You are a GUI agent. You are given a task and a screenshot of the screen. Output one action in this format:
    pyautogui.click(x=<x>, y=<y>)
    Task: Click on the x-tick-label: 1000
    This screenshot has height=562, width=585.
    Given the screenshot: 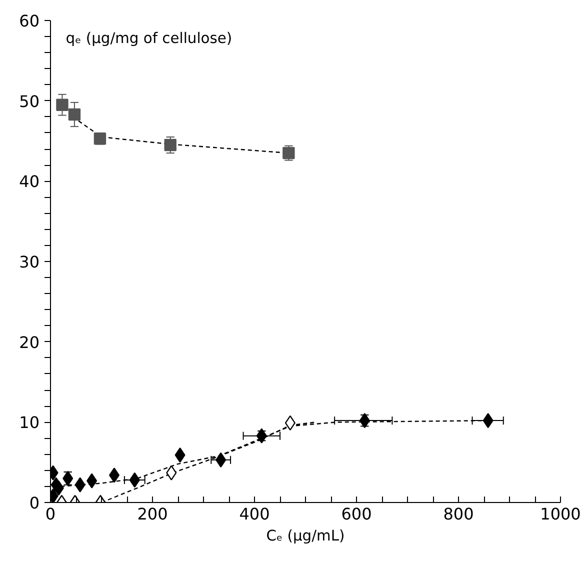 What is the action you would take?
    pyautogui.click(x=560, y=514)
    